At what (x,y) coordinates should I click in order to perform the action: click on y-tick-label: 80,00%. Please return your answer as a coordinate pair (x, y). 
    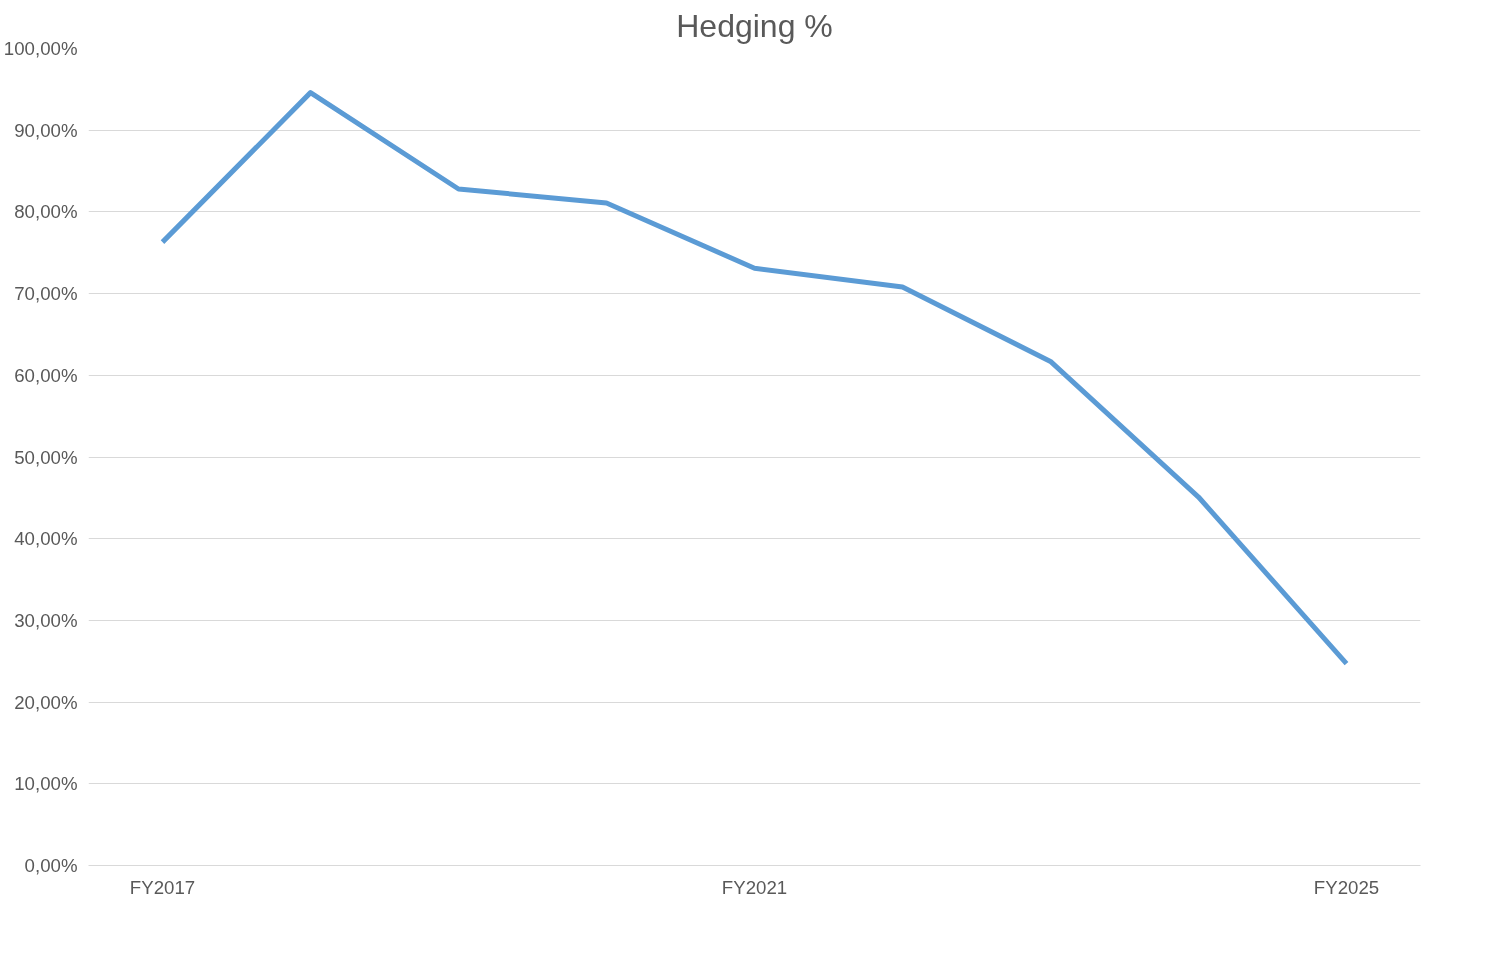
    Looking at the image, I should click on (46, 212).